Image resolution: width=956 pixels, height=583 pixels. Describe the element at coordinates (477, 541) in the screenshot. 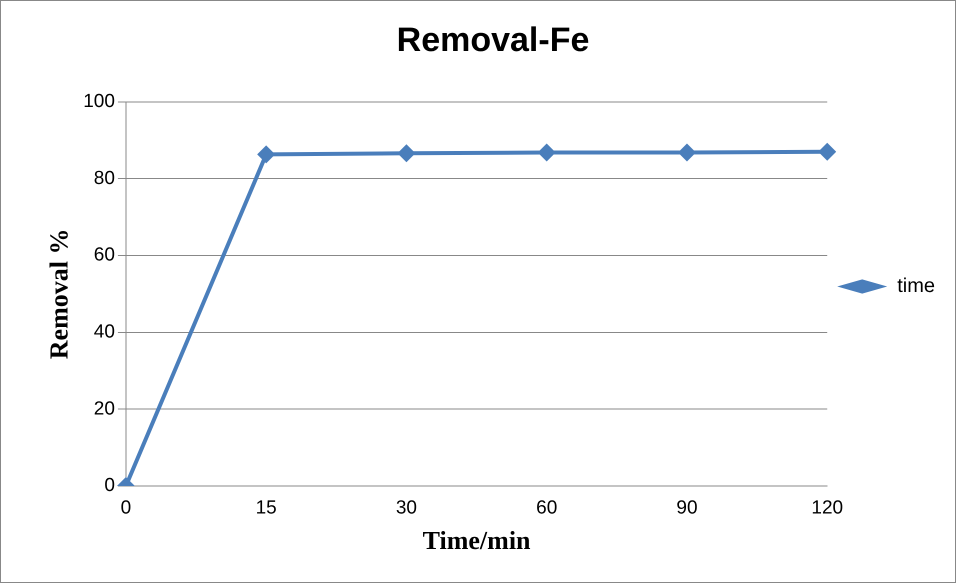

I see `x-axis-title: Time/min` at that location.